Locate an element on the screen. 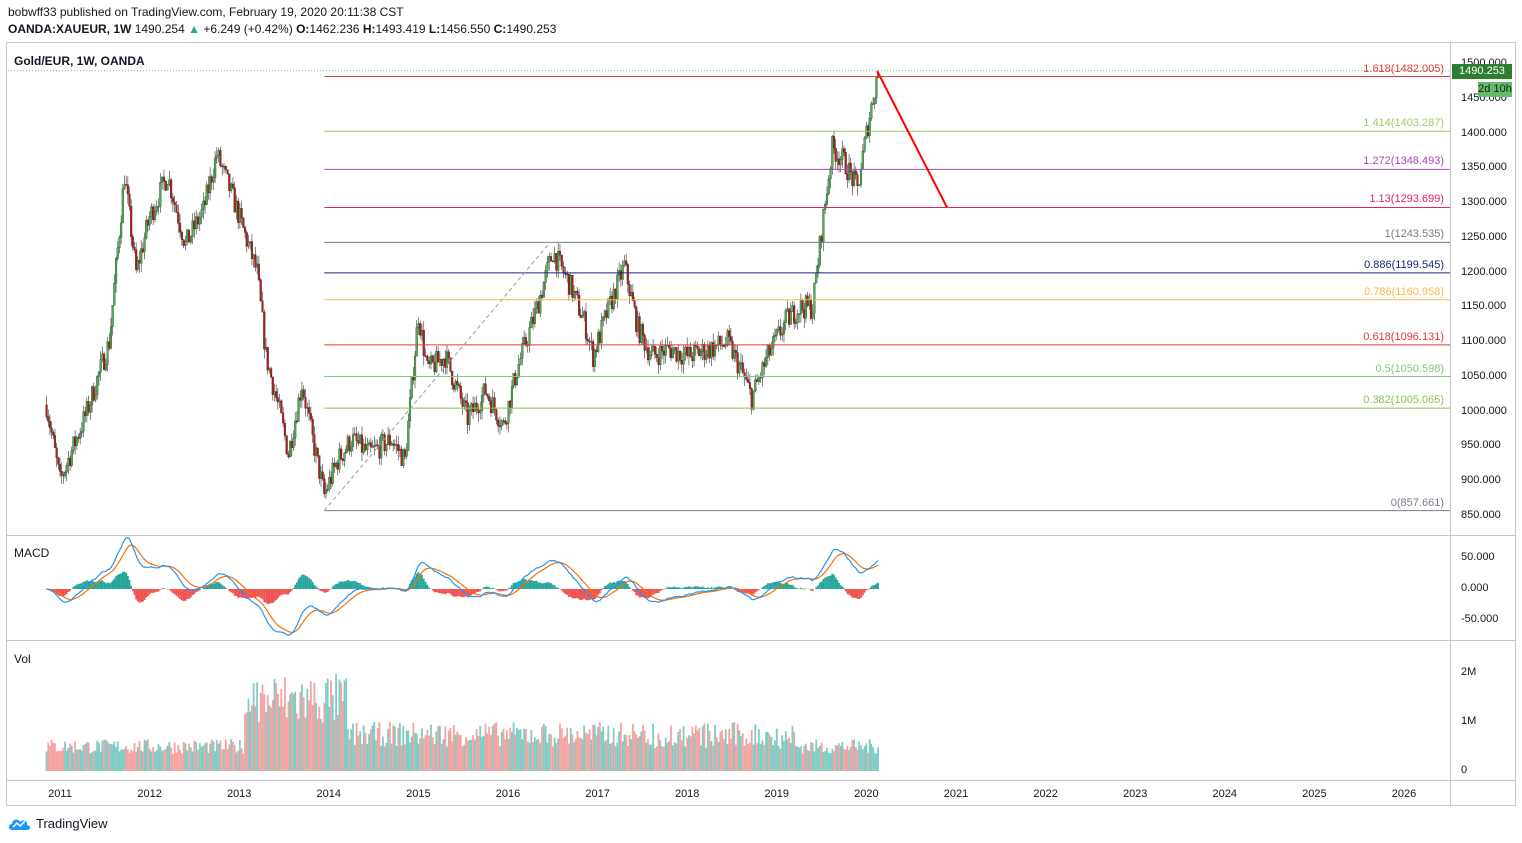 The width and height of the screenshot is (1522, 843). pane-separator-vol is located at coordinates (761, 640).